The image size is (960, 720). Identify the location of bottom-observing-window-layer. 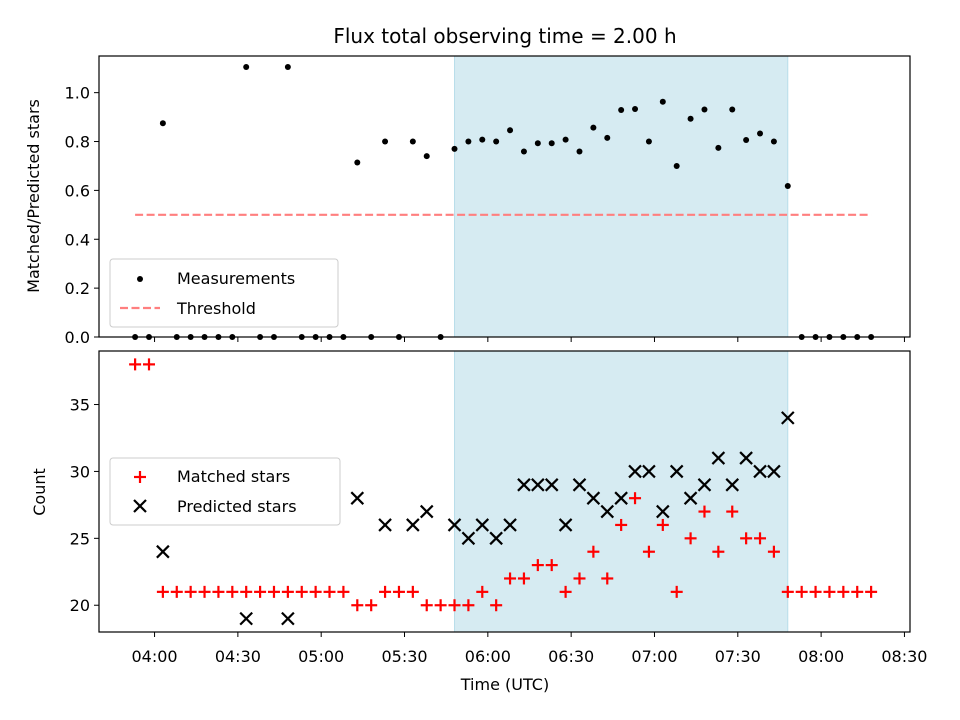
(621, 491).